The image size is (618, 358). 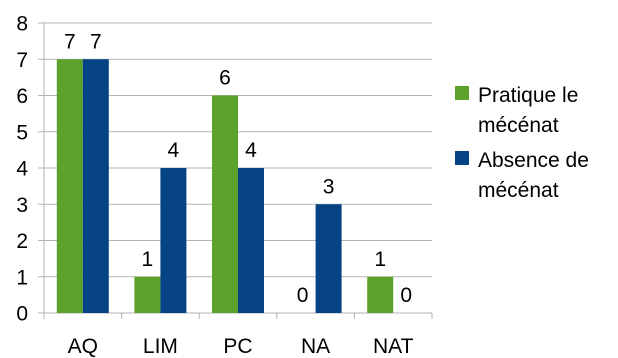 What do you see at coordinates (22, 132) in the screenshot?
I see `y-tick-label: 5` at bounding box center [22, 132].